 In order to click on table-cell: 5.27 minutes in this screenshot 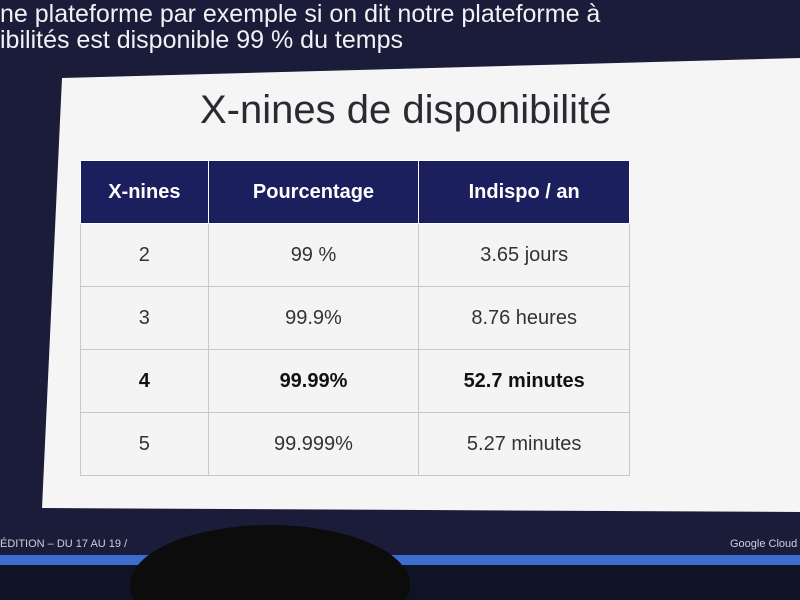, I will do `click(524, 444)`.